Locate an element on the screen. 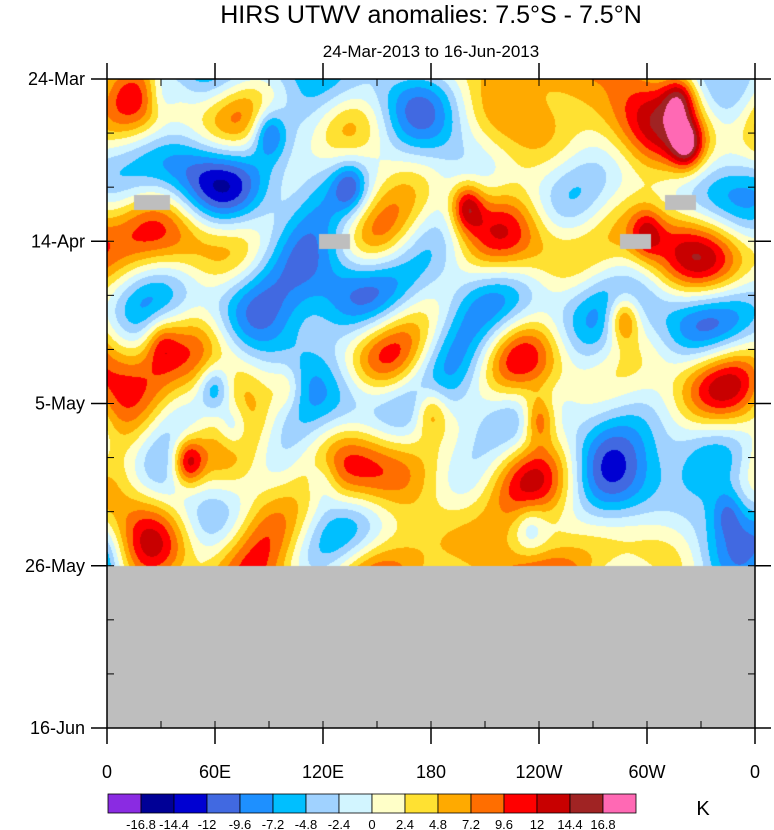 Image resolution: width=774 pixels, height=830 pixels. colorbar-label: 9.6 is located at coordinates (504, 823).